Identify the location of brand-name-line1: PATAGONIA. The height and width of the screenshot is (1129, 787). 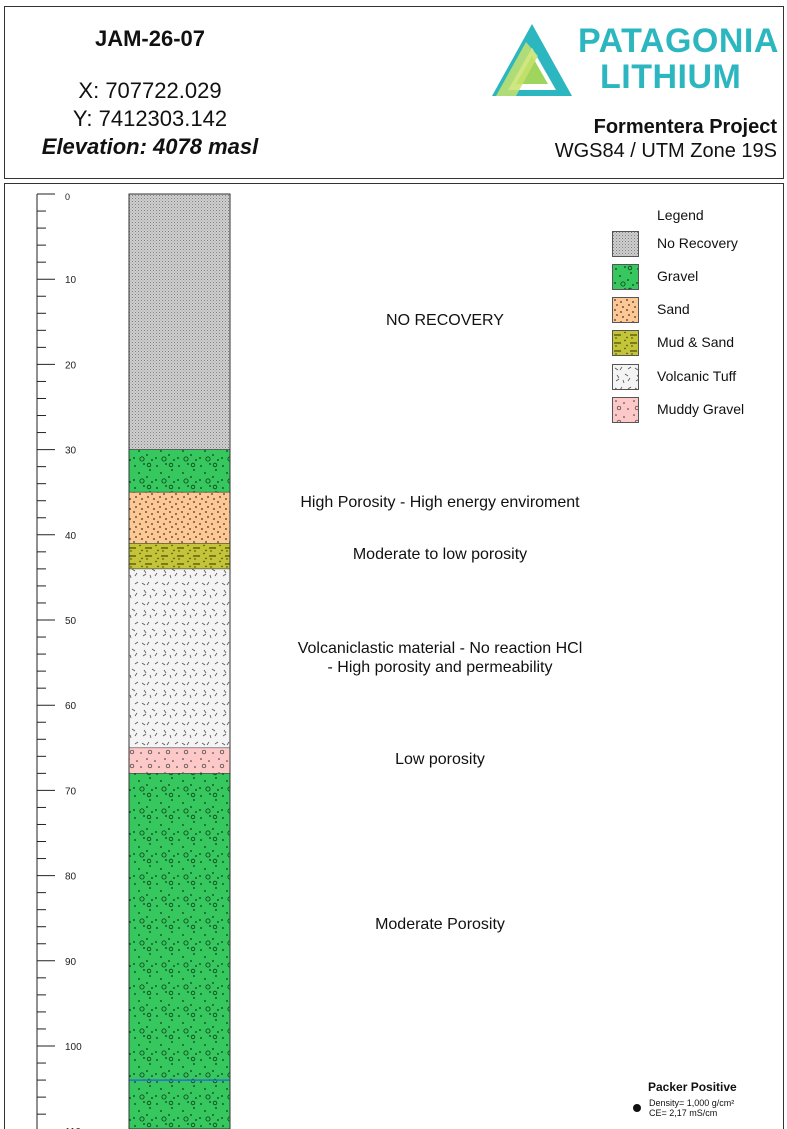
(678, 41).